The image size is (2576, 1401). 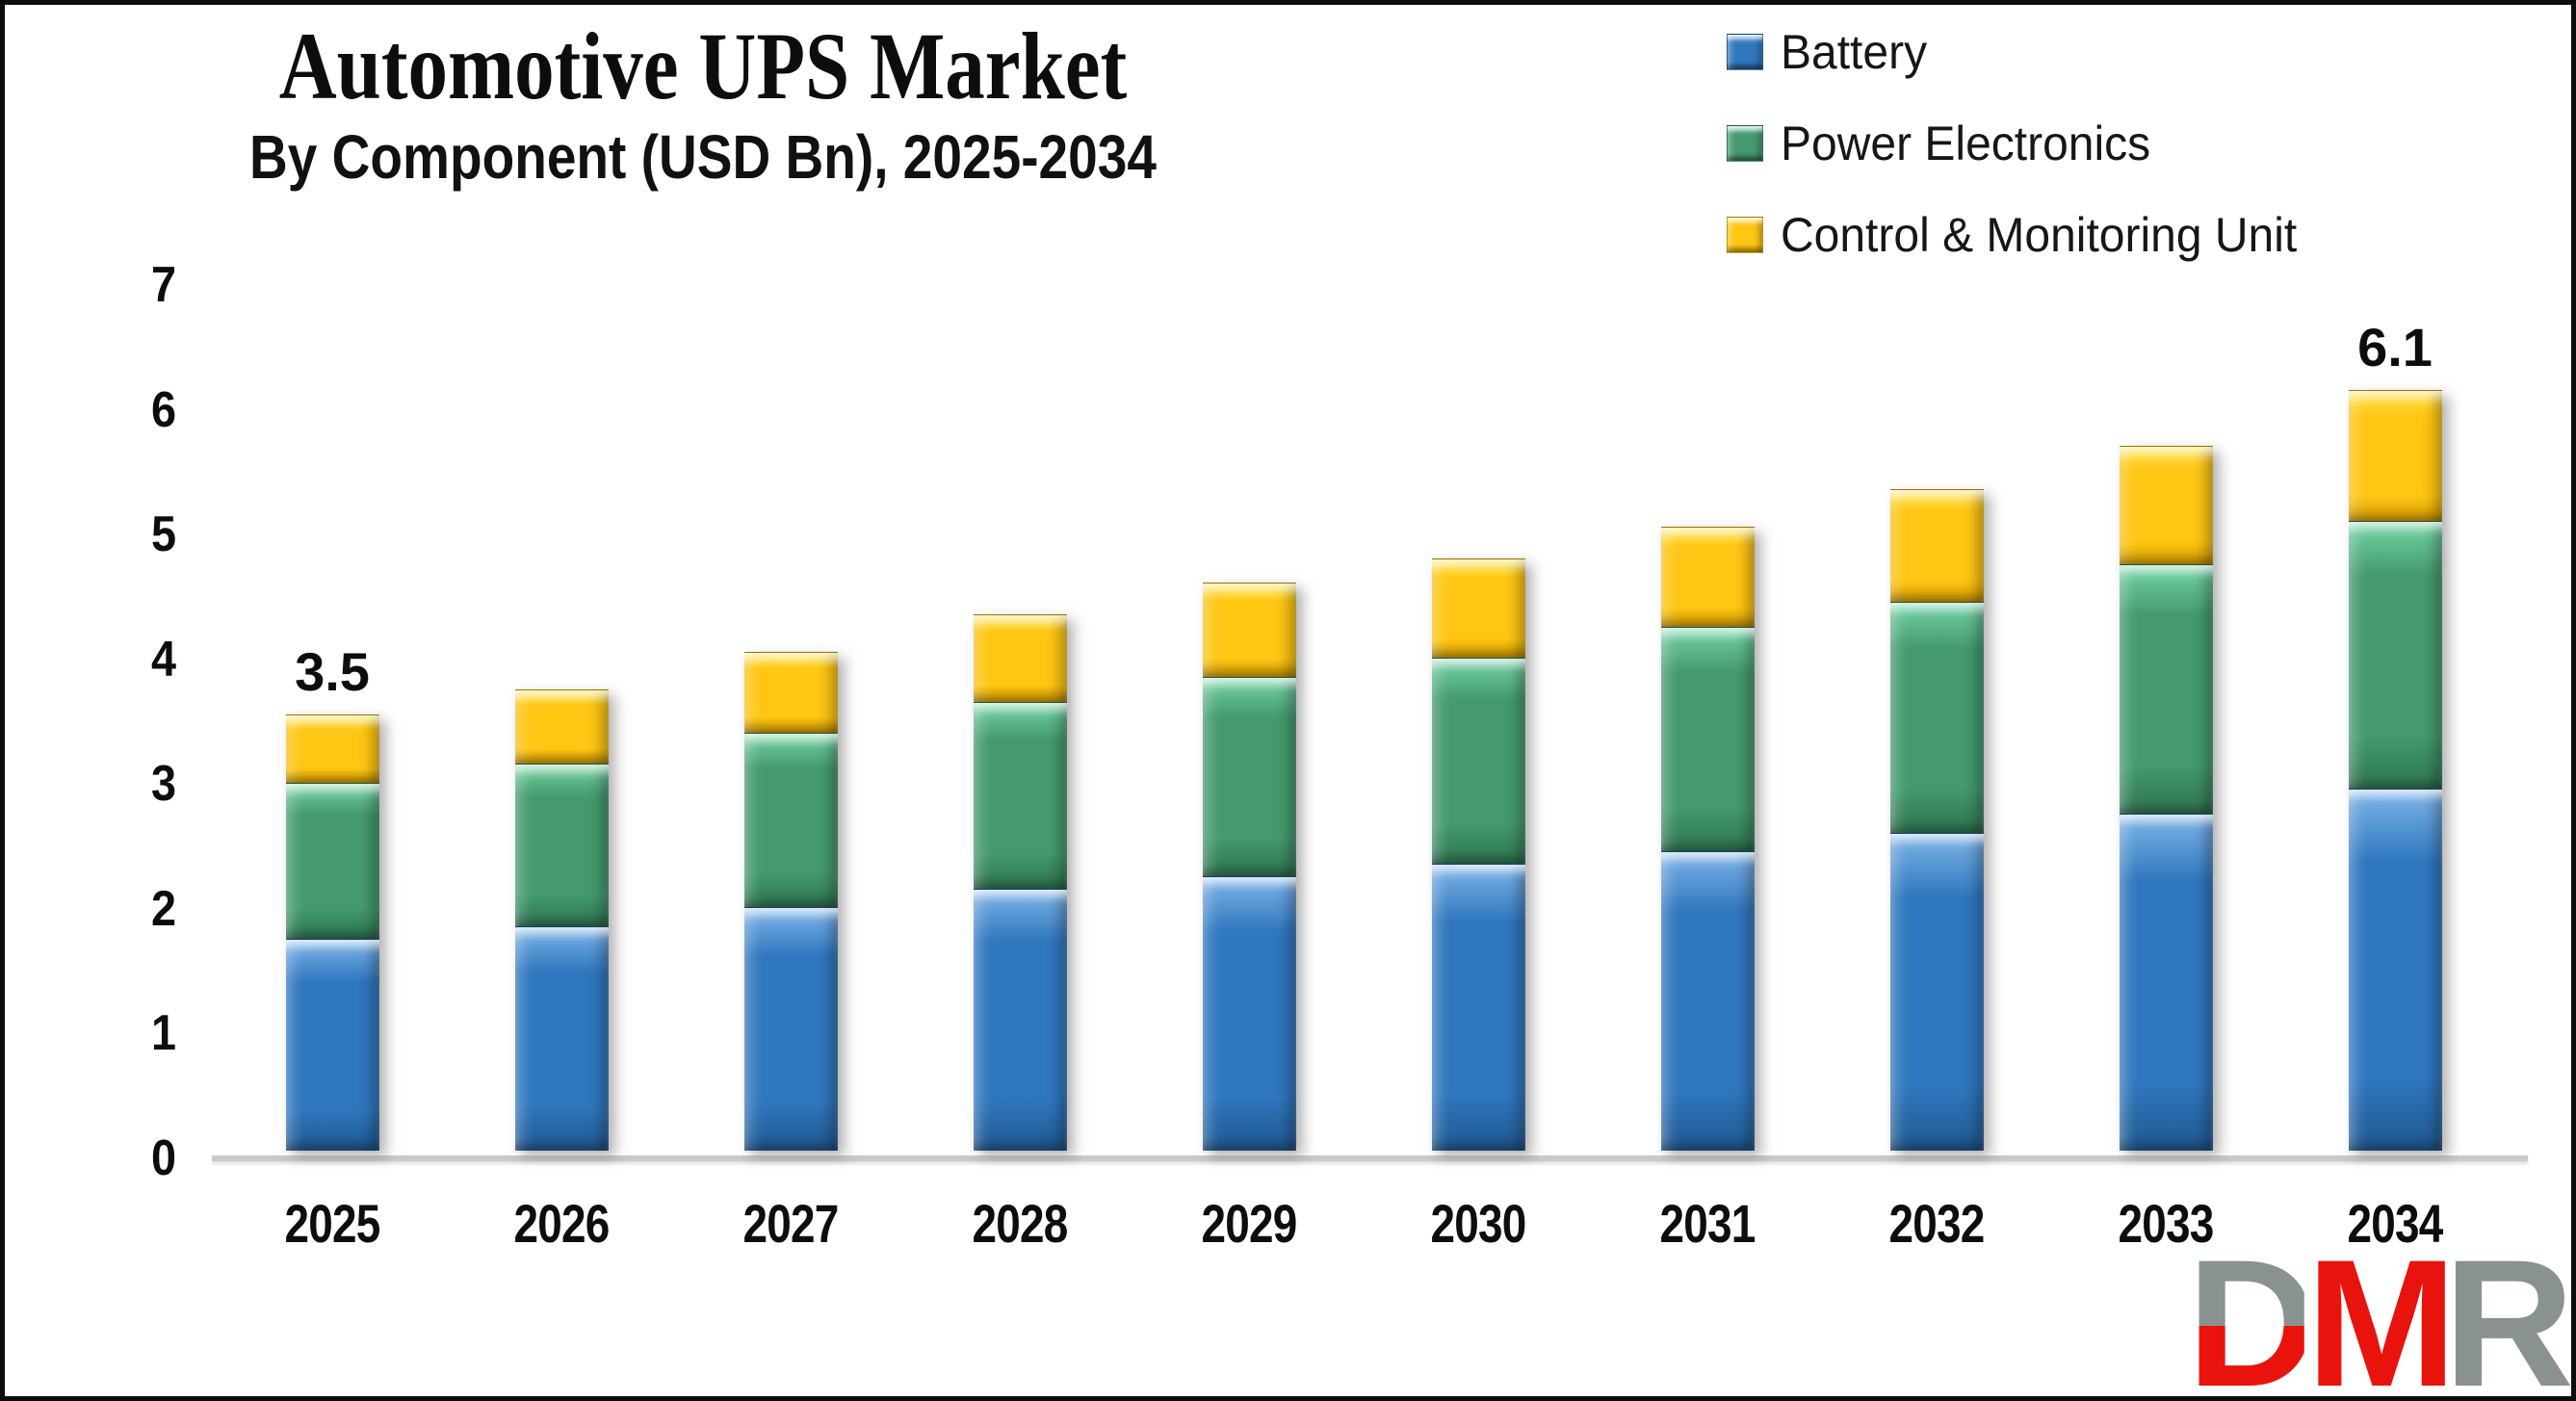 What do you see at coordinates (163, 534) in the screenshot?
I see `y-axis-tick-label: 5` at bounding box center [163, 534].